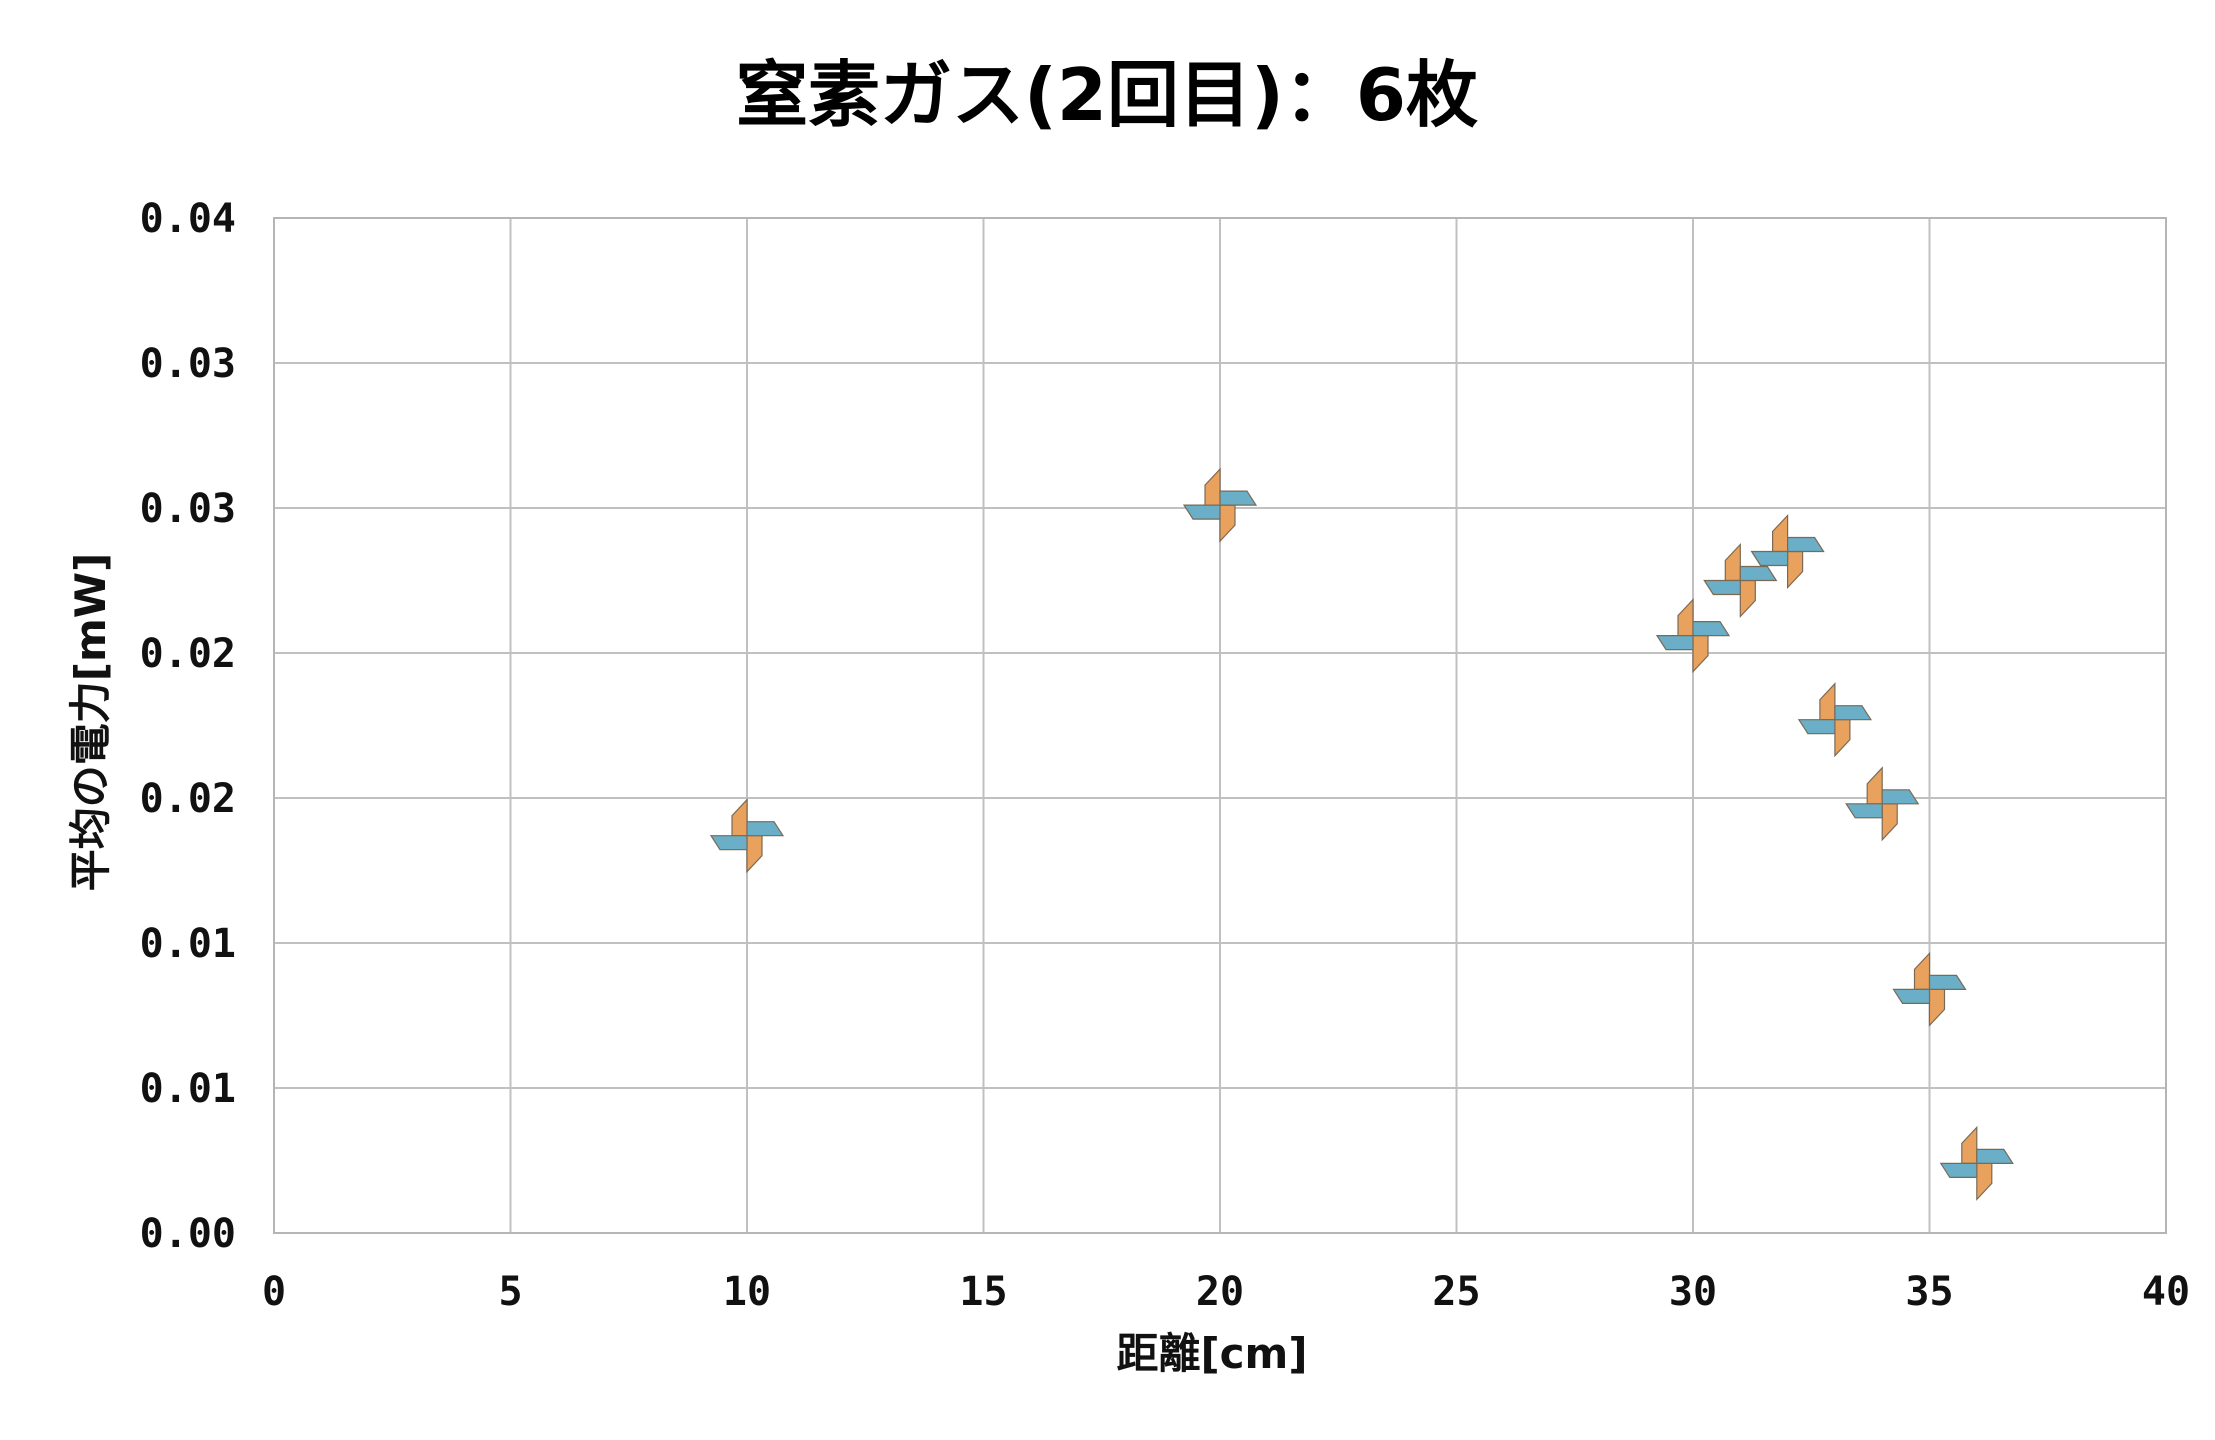 The width and height of the screenshot is (2215, 1440). I want to click on x-axis-ticks: 0 5 10 15 20 25 30 35 40, so click(1226, 1292).